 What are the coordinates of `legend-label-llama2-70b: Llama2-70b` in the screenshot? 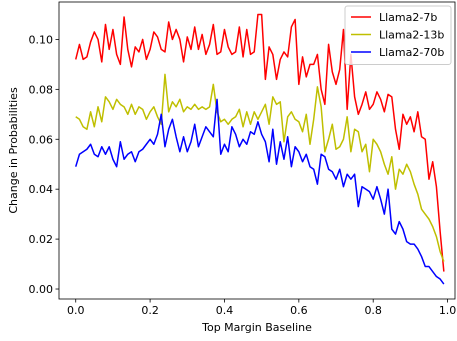 It's located at (411, 52).